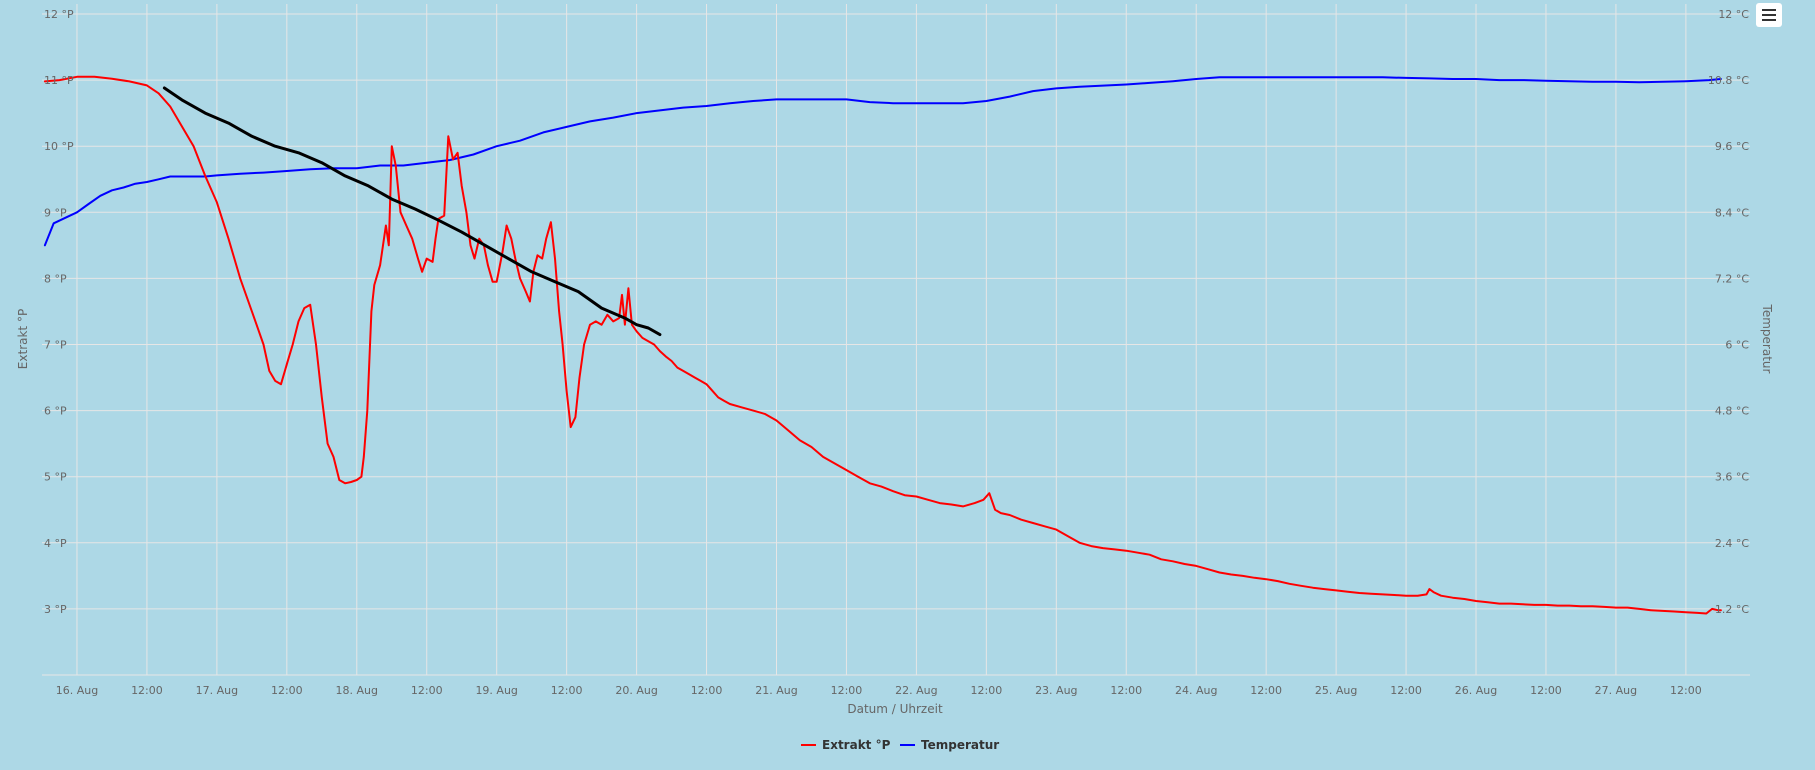 This screenshot has height=770, width=1815. I want to click on x-tick-label: 17. Aug, so click(217, 690).